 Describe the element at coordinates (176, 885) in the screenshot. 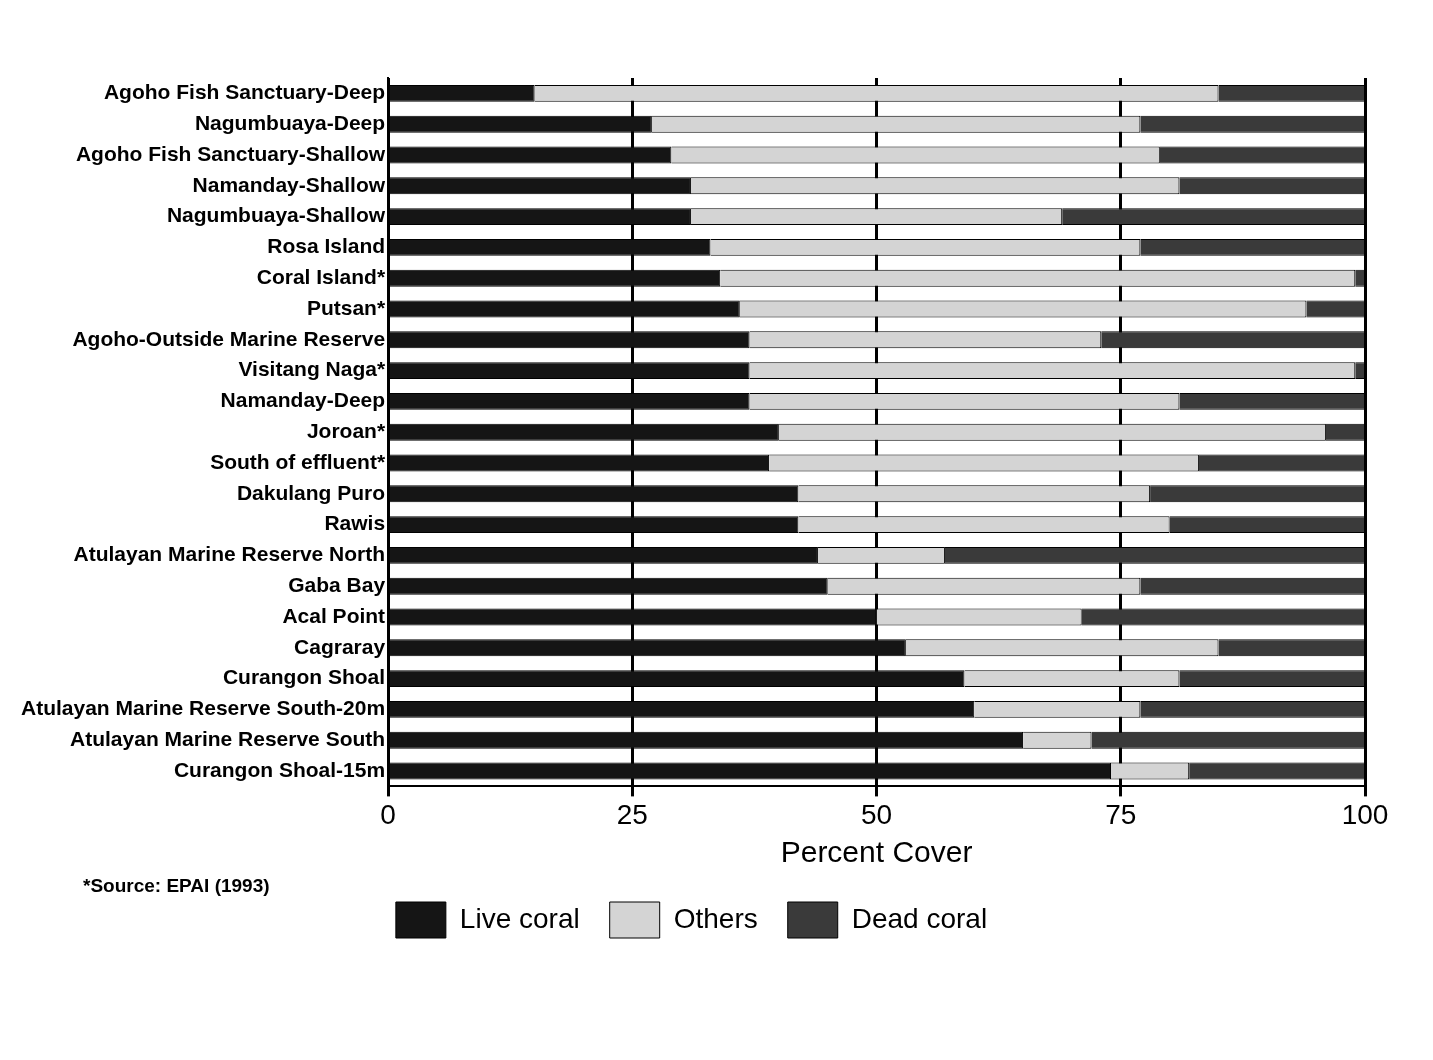

I see `text: *Source: EPAI (1993)` at that location.